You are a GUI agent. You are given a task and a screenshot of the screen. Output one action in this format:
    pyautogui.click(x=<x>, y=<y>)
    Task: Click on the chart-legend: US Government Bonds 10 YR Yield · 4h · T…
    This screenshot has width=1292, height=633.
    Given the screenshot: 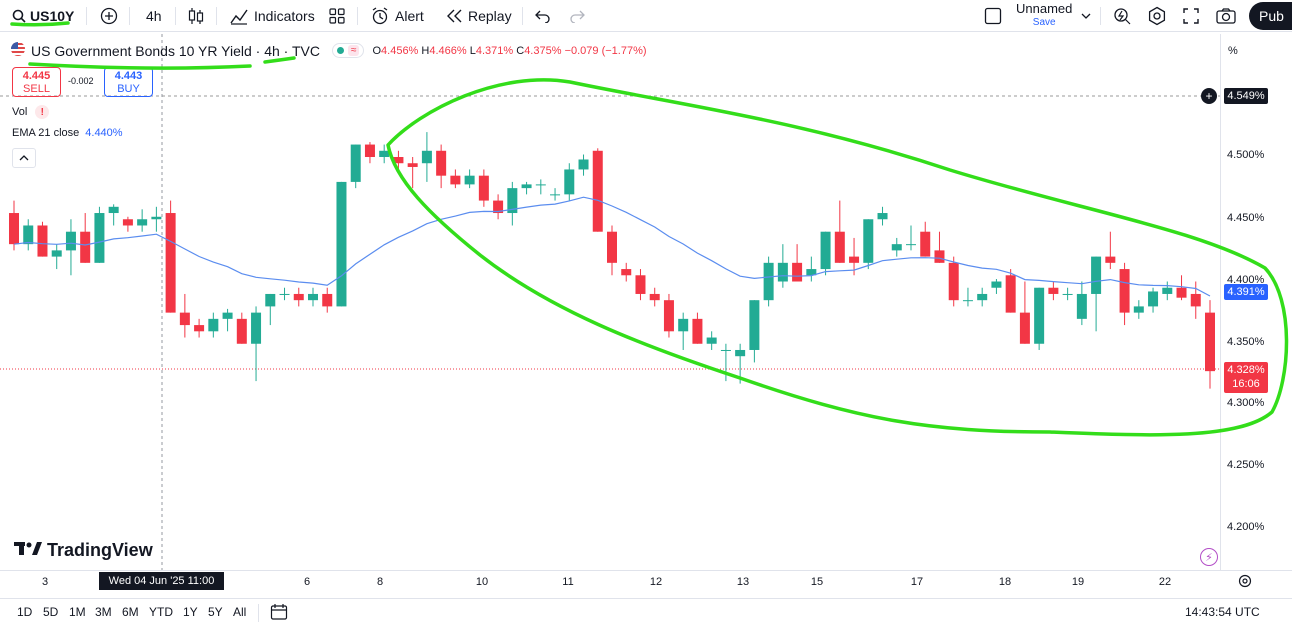 What is the action you would take?
    pyautogui.click(x=328, y=50)
    